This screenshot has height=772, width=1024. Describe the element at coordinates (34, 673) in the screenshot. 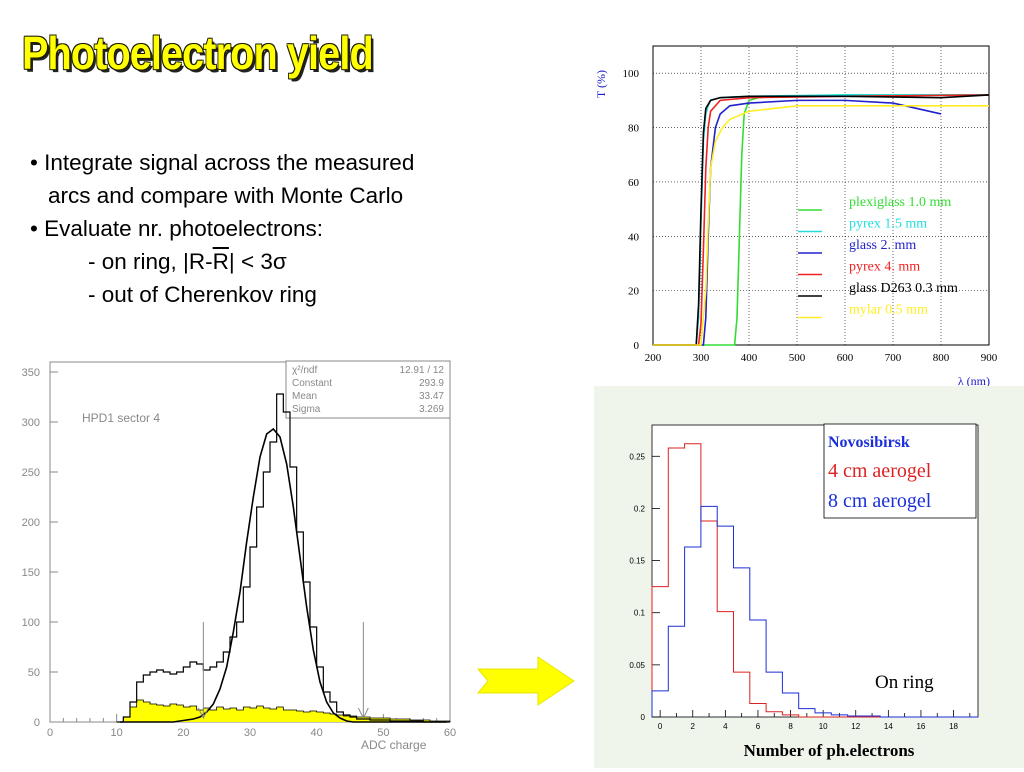

I see `y-tick-label: 50` at that location.